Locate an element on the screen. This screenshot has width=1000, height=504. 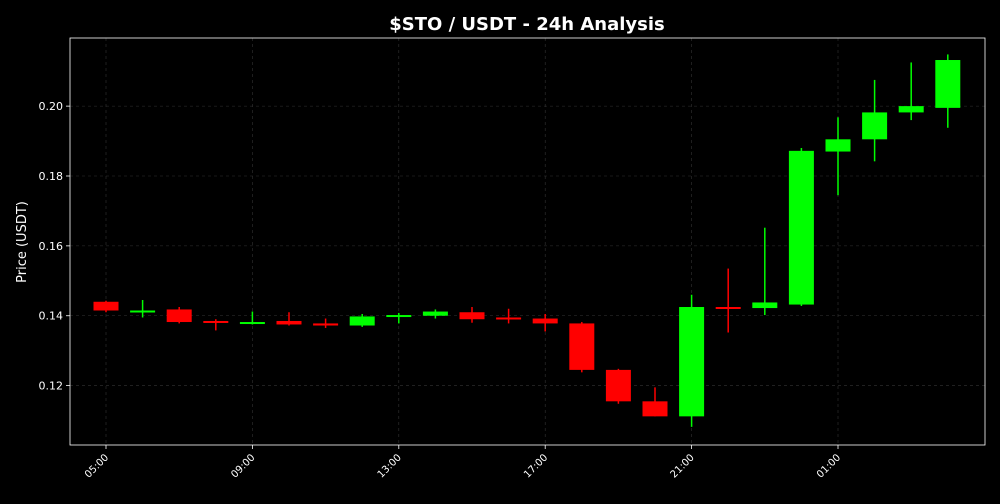
y-tick-label: 0.12 is located at coordinates (51, 386).